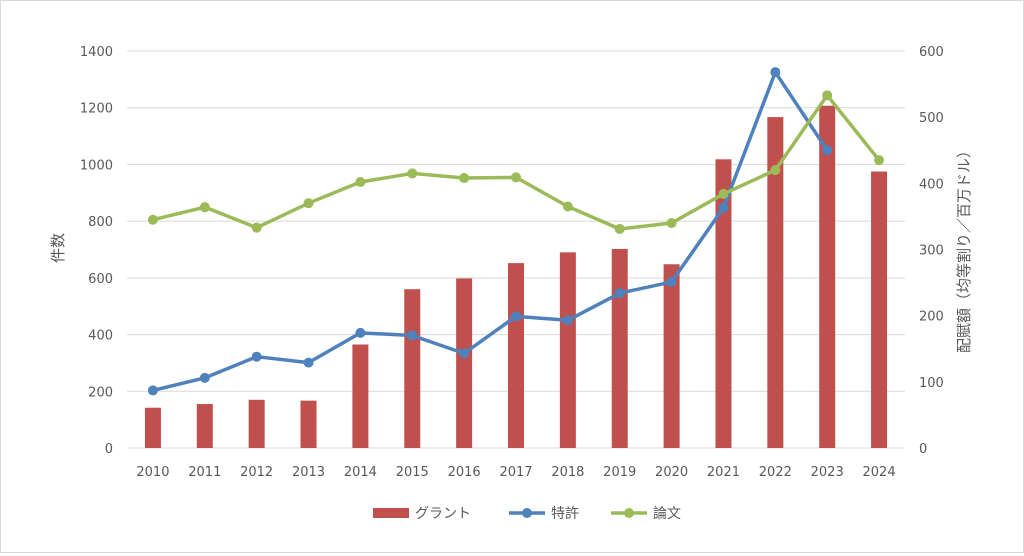 This screenshot has height=556, width=1024. What do you see at coordinates (96, 109) in the screenshot?
I see `left-tick-label: 1200` at bounding box center [96, 109].